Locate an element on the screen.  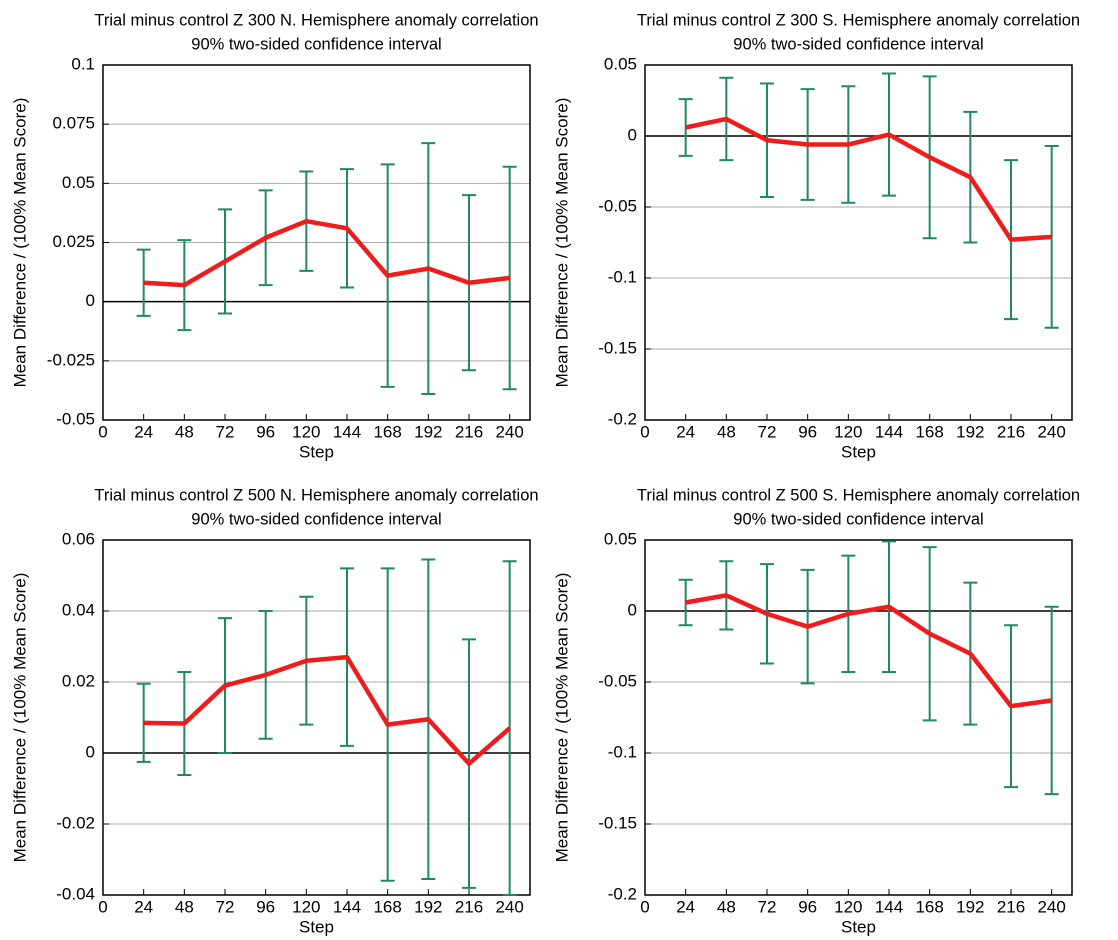
y-tick-label: 0.1 is located at coordinates (83, 63).